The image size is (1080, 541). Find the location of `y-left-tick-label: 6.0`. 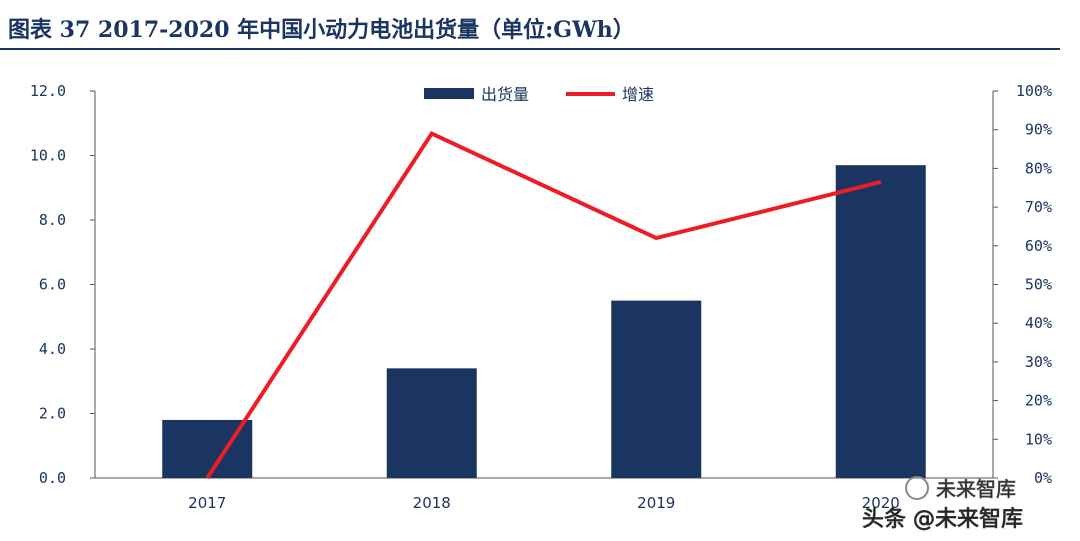

y-left-tick-label: 6.0 is located at coordinates (52, 285).